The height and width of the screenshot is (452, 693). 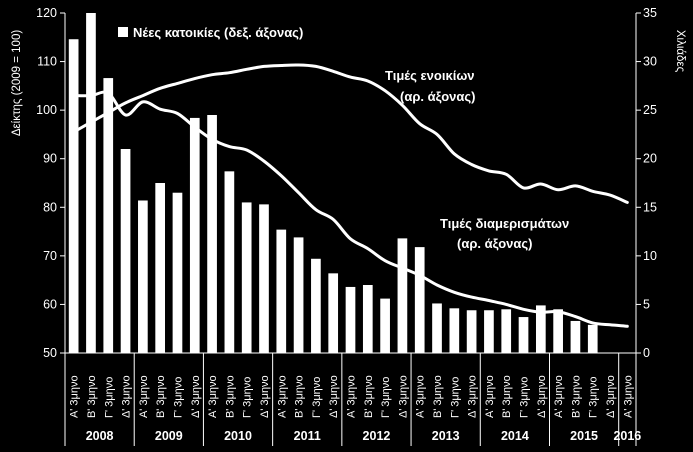 I want to click on y-right-tick-label: 10, so click(x=650, y=256).